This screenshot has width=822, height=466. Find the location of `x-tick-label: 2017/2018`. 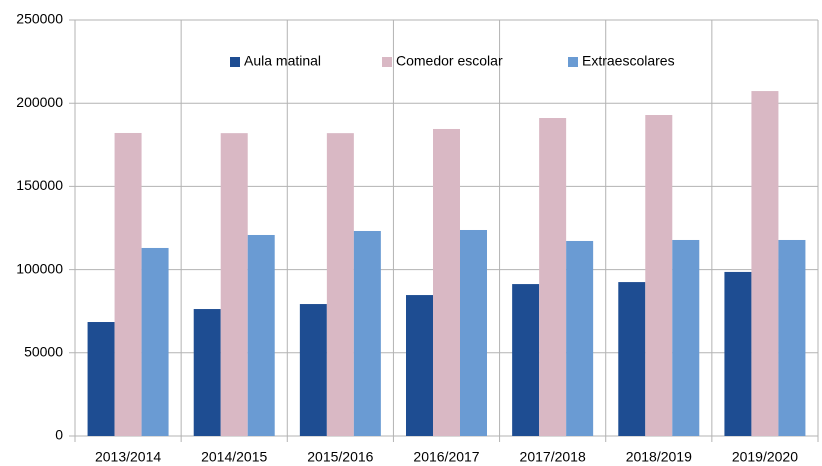

x-tick-label: 2017/2018 is located at coordinates (553, 457).